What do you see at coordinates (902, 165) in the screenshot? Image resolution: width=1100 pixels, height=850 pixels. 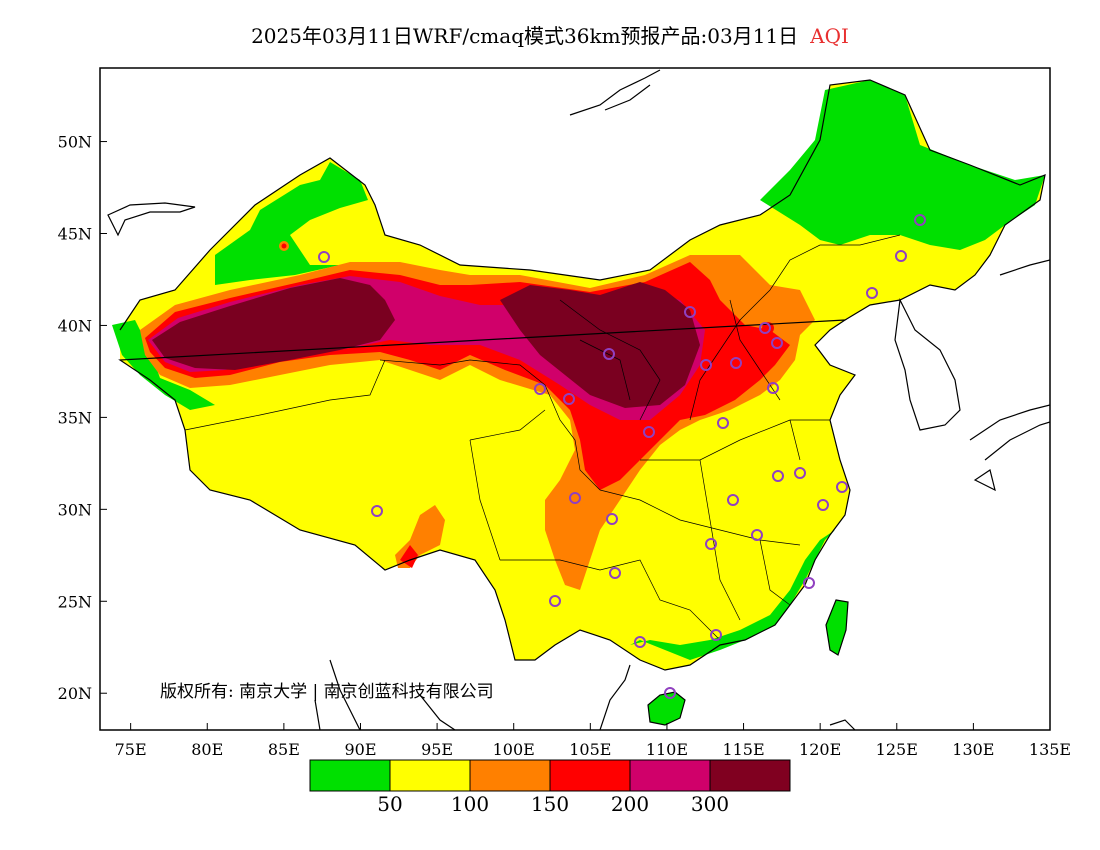 I see `aqi-zone-green-northeast` at bounding box center [902, 165].